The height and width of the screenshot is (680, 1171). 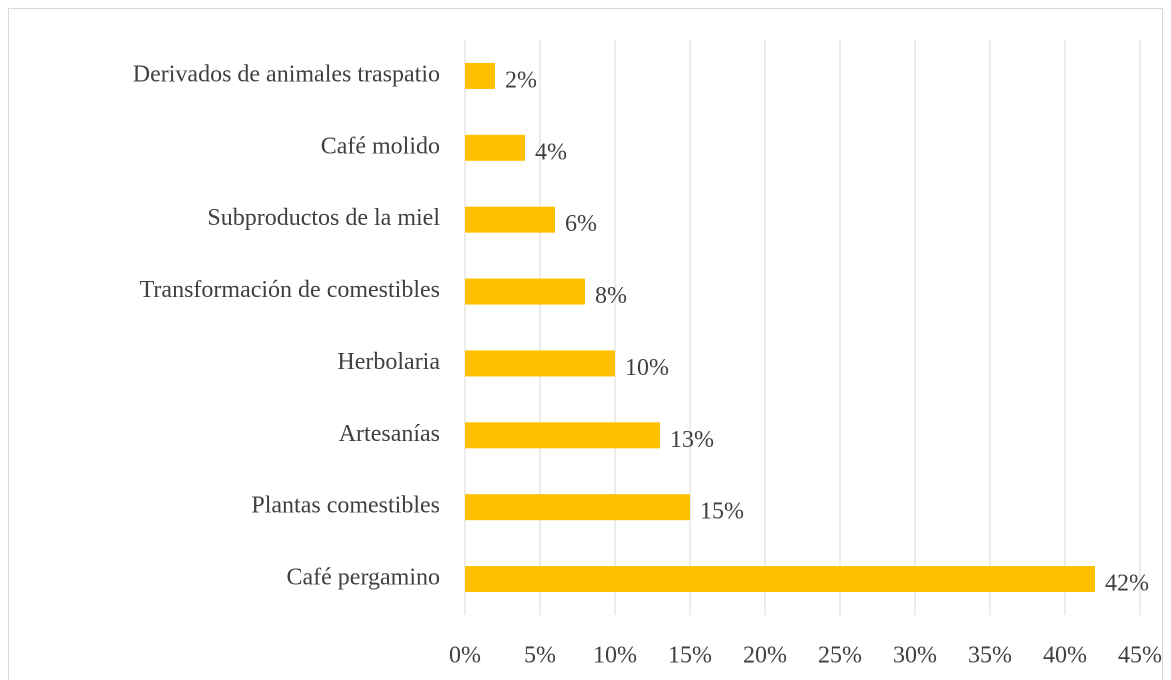 I want to click on y-tick-label: Café molido, so click(x=380, y=146).